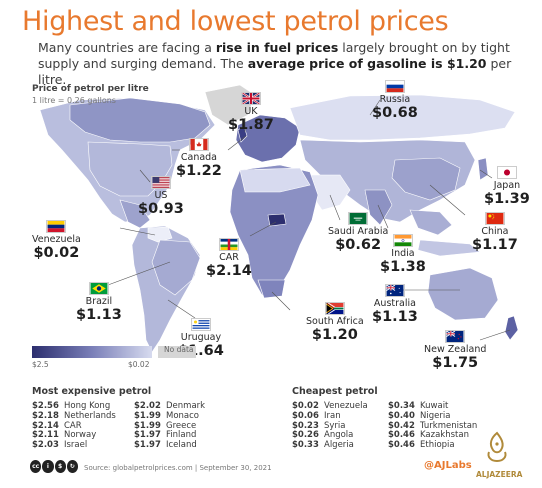 The image size is (542, 488). What do you see at coordinates (161, 196) in the screenshot?
I see `callout-us: US $0.93` at bounding box center [161, 196].